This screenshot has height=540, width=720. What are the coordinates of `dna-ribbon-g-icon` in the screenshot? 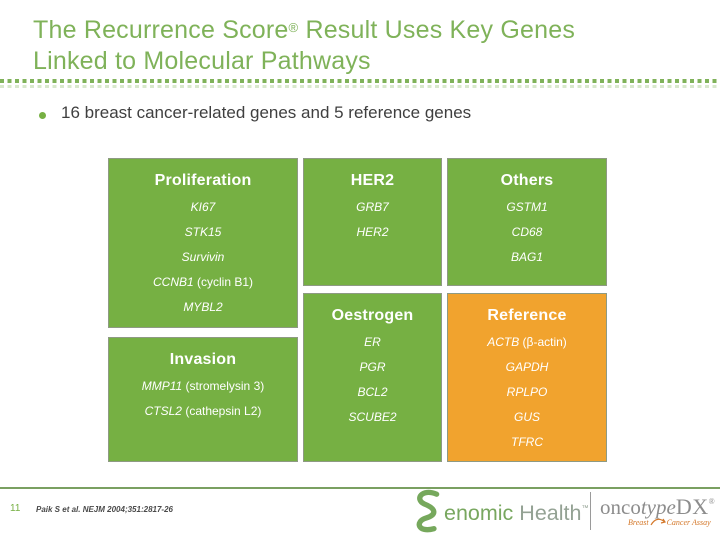 It's located at (426, 513).